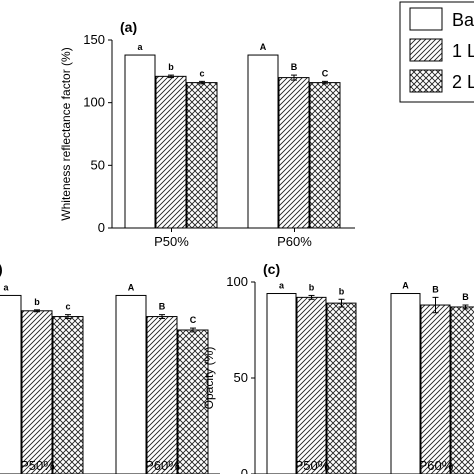 The image size is (474, 474). What do you see at coordinates (128, 27) in the screenshot?
I see `panel-label: (a)` at bounding box center [128, 27].